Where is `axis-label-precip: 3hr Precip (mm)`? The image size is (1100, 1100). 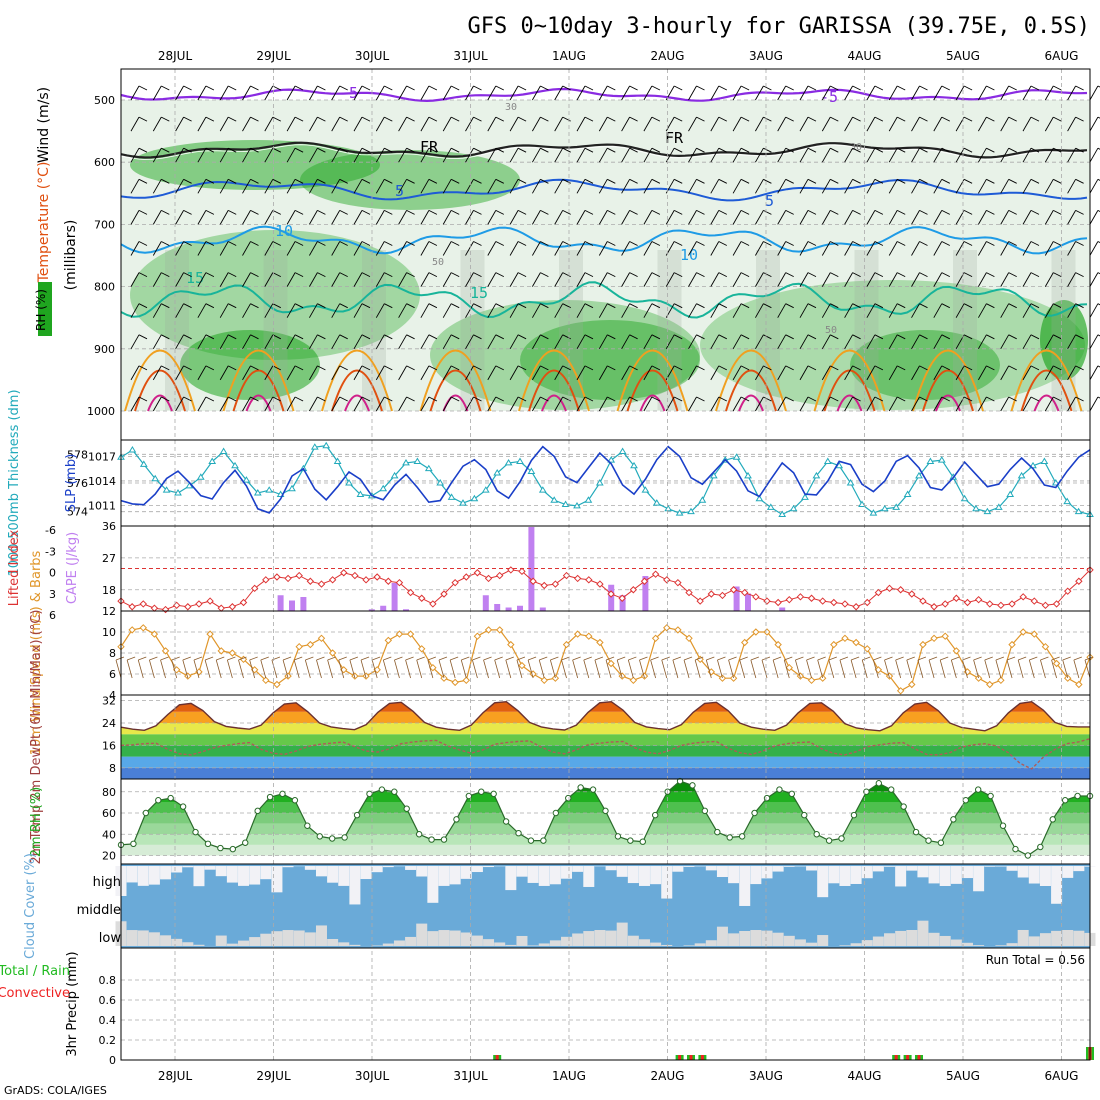
axis-label-precip: 3hr Precip (mm) is located at coordinates (72, 1003).